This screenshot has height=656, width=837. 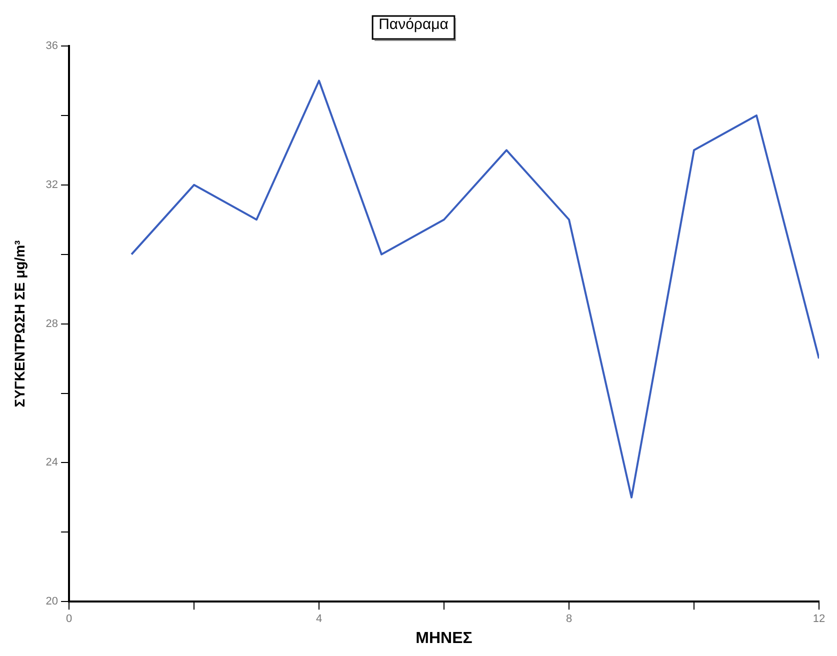 I want to click on x-tick-label: 12, so click(x=819, y=619).